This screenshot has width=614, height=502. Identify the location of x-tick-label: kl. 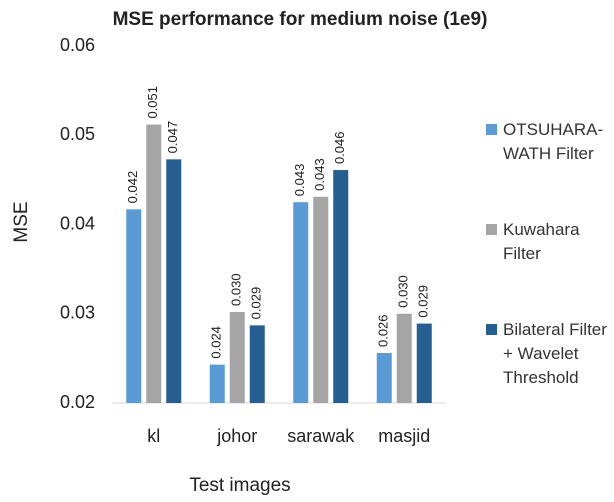
(153, 436).